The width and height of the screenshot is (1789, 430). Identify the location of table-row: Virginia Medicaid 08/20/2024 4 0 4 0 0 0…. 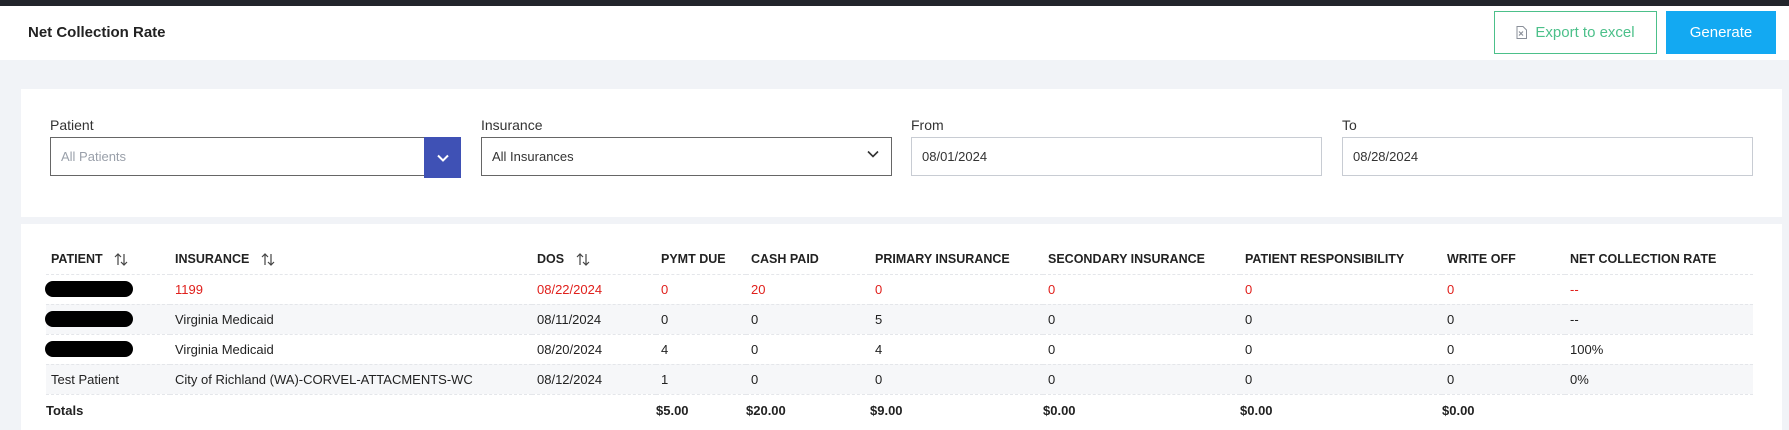
(899, 349).